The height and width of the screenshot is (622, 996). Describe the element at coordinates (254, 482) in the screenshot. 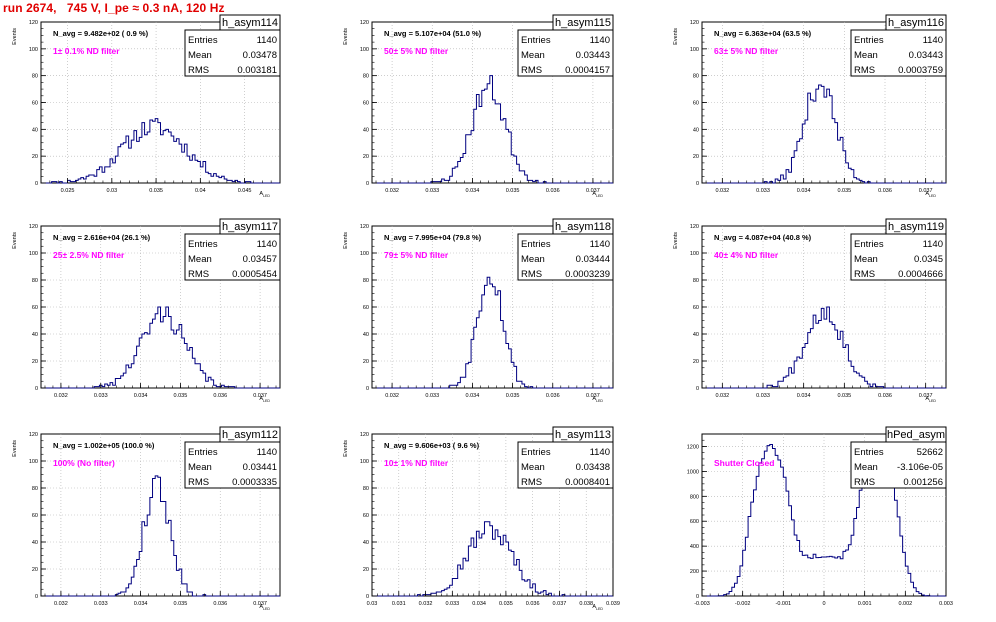

I see `stats-value: 0.0003335` at that location.